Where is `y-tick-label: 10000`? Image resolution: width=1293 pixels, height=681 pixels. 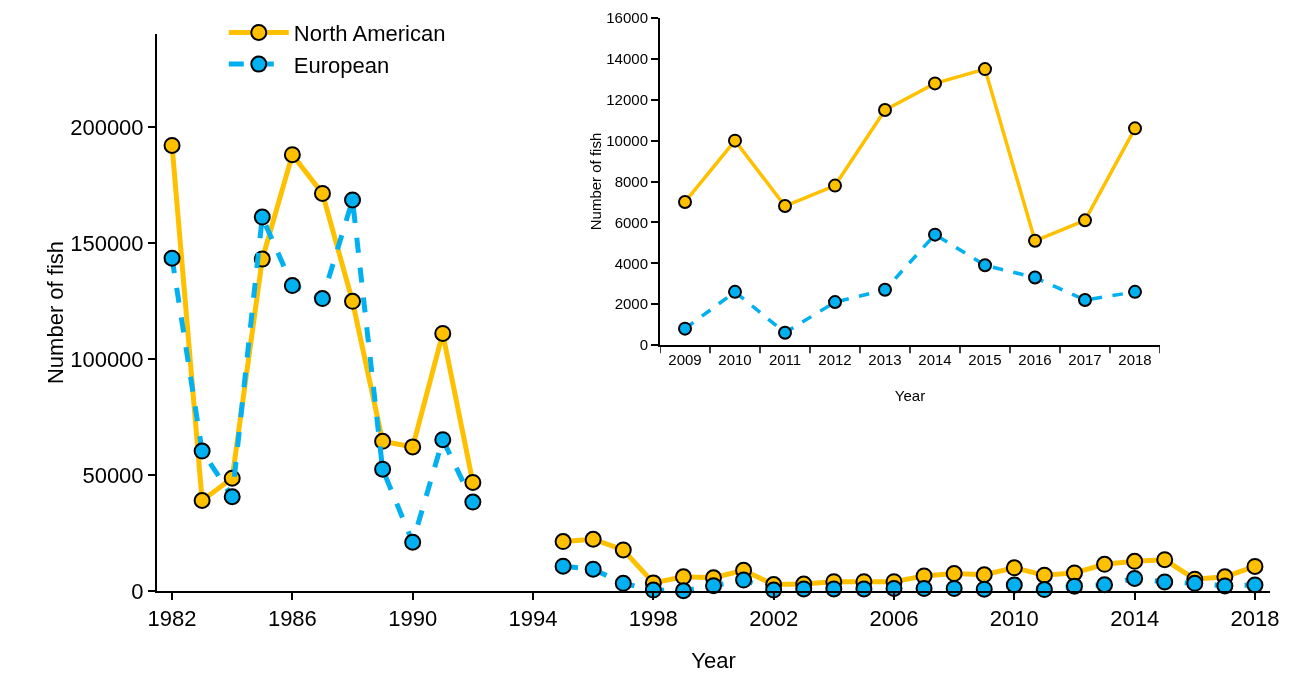 y-tick-label: 10000 is located at coordinates (627, 140).